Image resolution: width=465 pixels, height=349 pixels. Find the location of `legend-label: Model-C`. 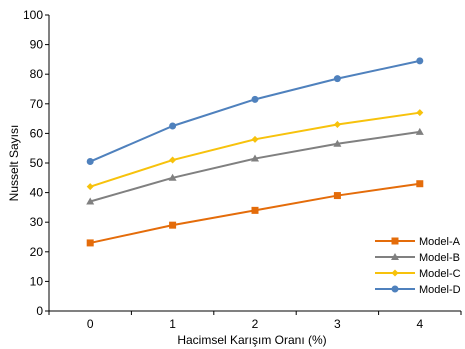

legend-label: Model-C is located at coordinates (440, 274).